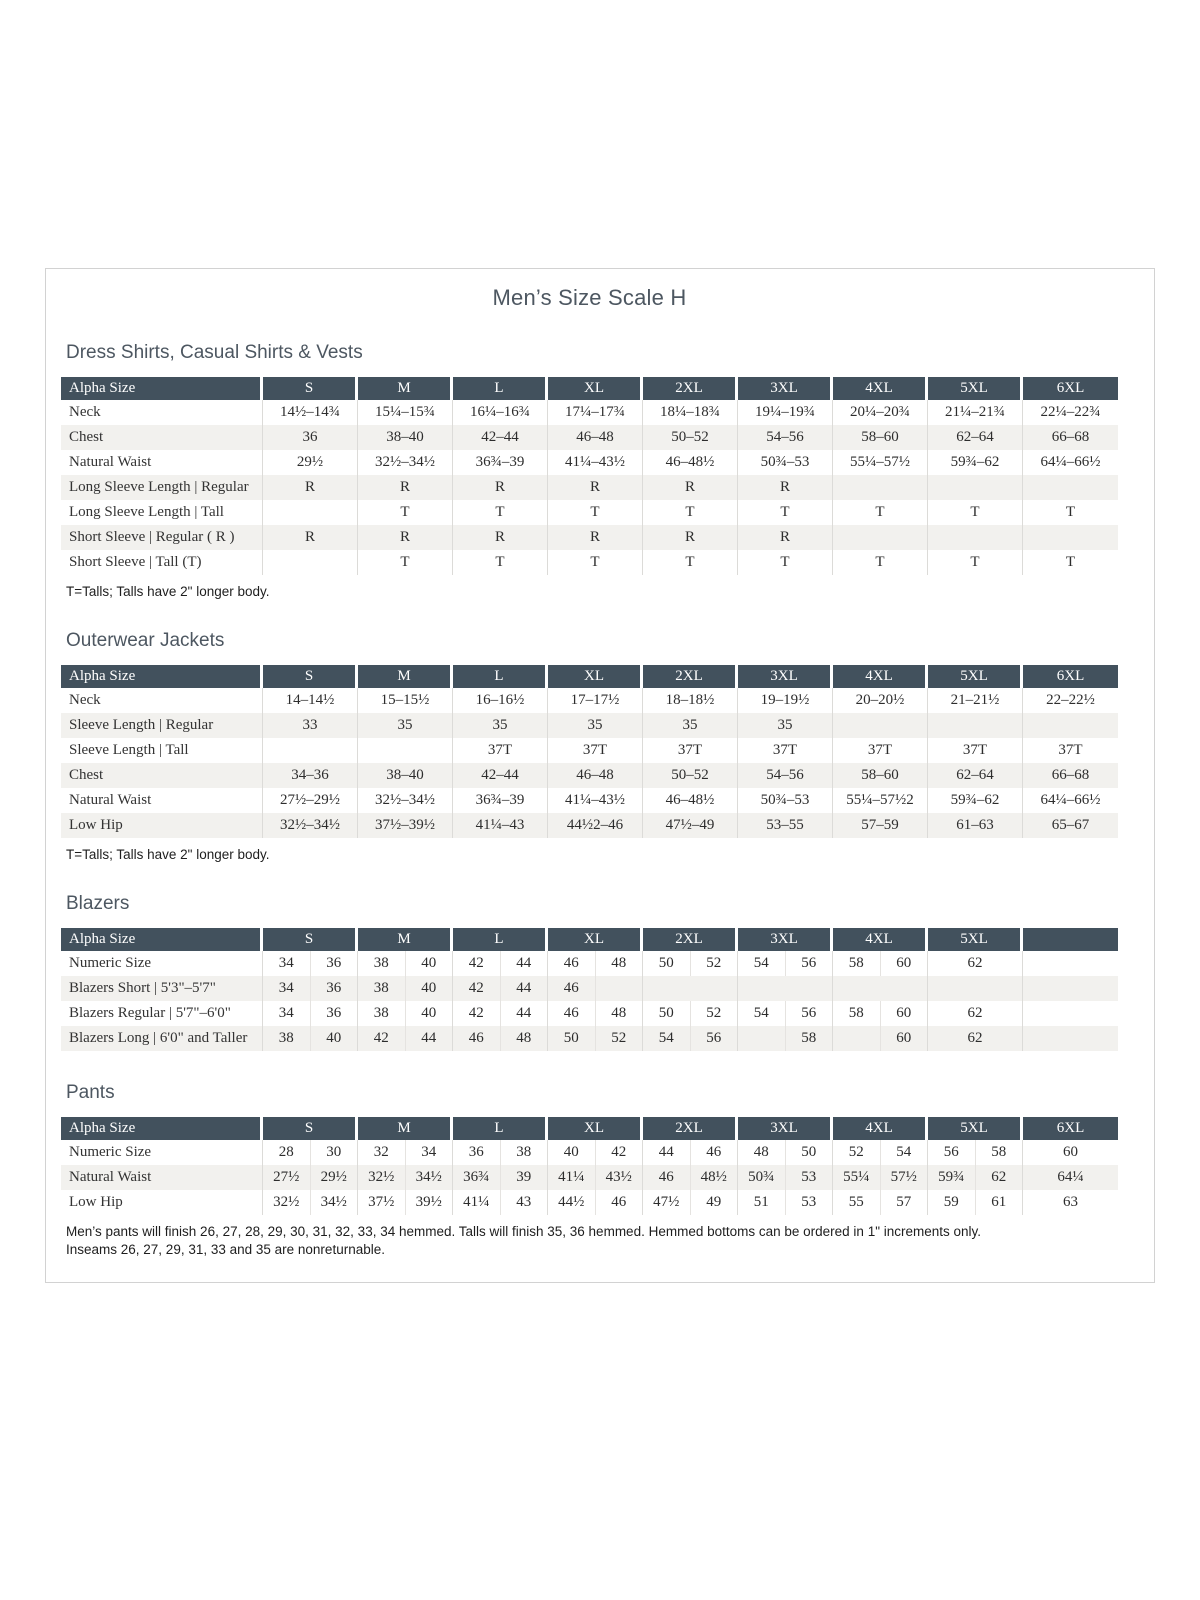 This screenshot has width=1200, height=1600. What do you see at coordinates (333, 1013) in the screenshot?
I see `size-value: 36` at bounding box center [333, 1013].